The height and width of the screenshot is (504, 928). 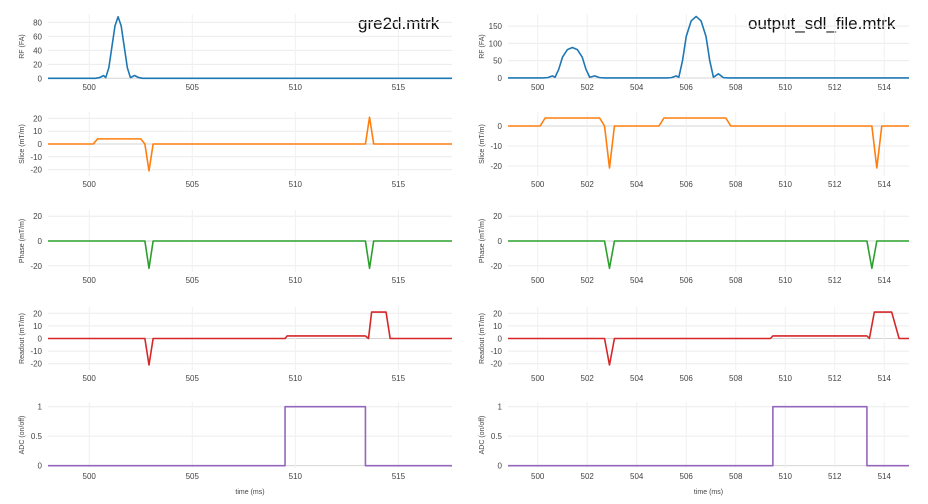 I want to click on series-line-phase, so click(x=708, y=255).